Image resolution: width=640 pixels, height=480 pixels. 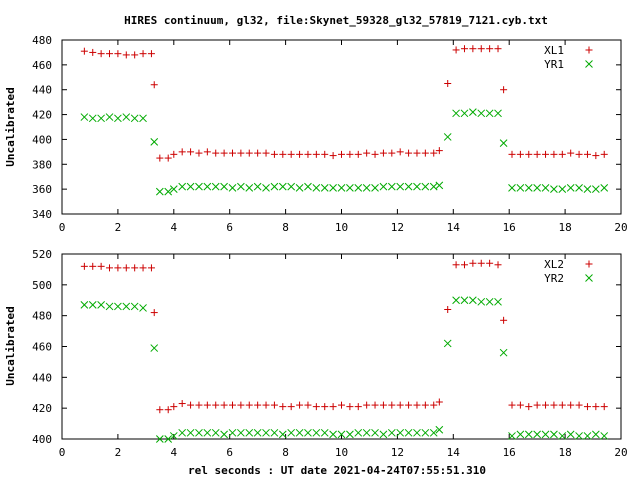 What do you see at coordinates (397, 452) in the screenshot?
I see `x-tick-label: 12` at bounding box center [397, 452].